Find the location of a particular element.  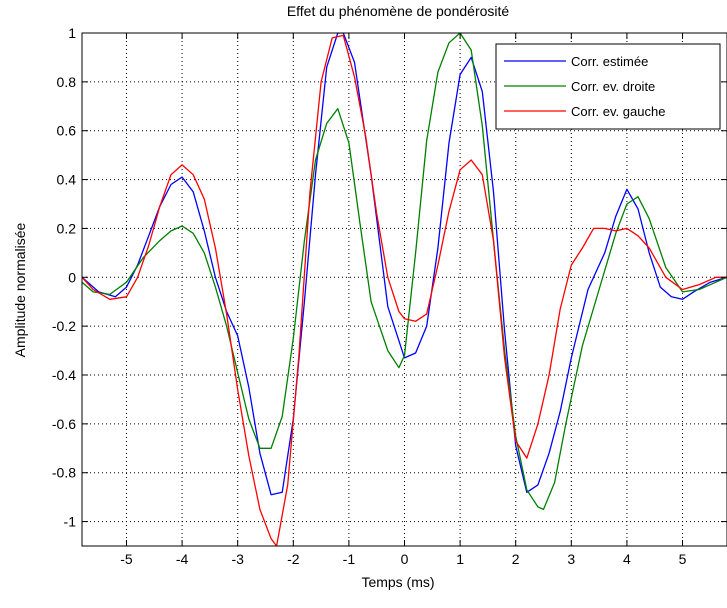

y-tick-label: -0.6 is located at coordinates (64, 424).